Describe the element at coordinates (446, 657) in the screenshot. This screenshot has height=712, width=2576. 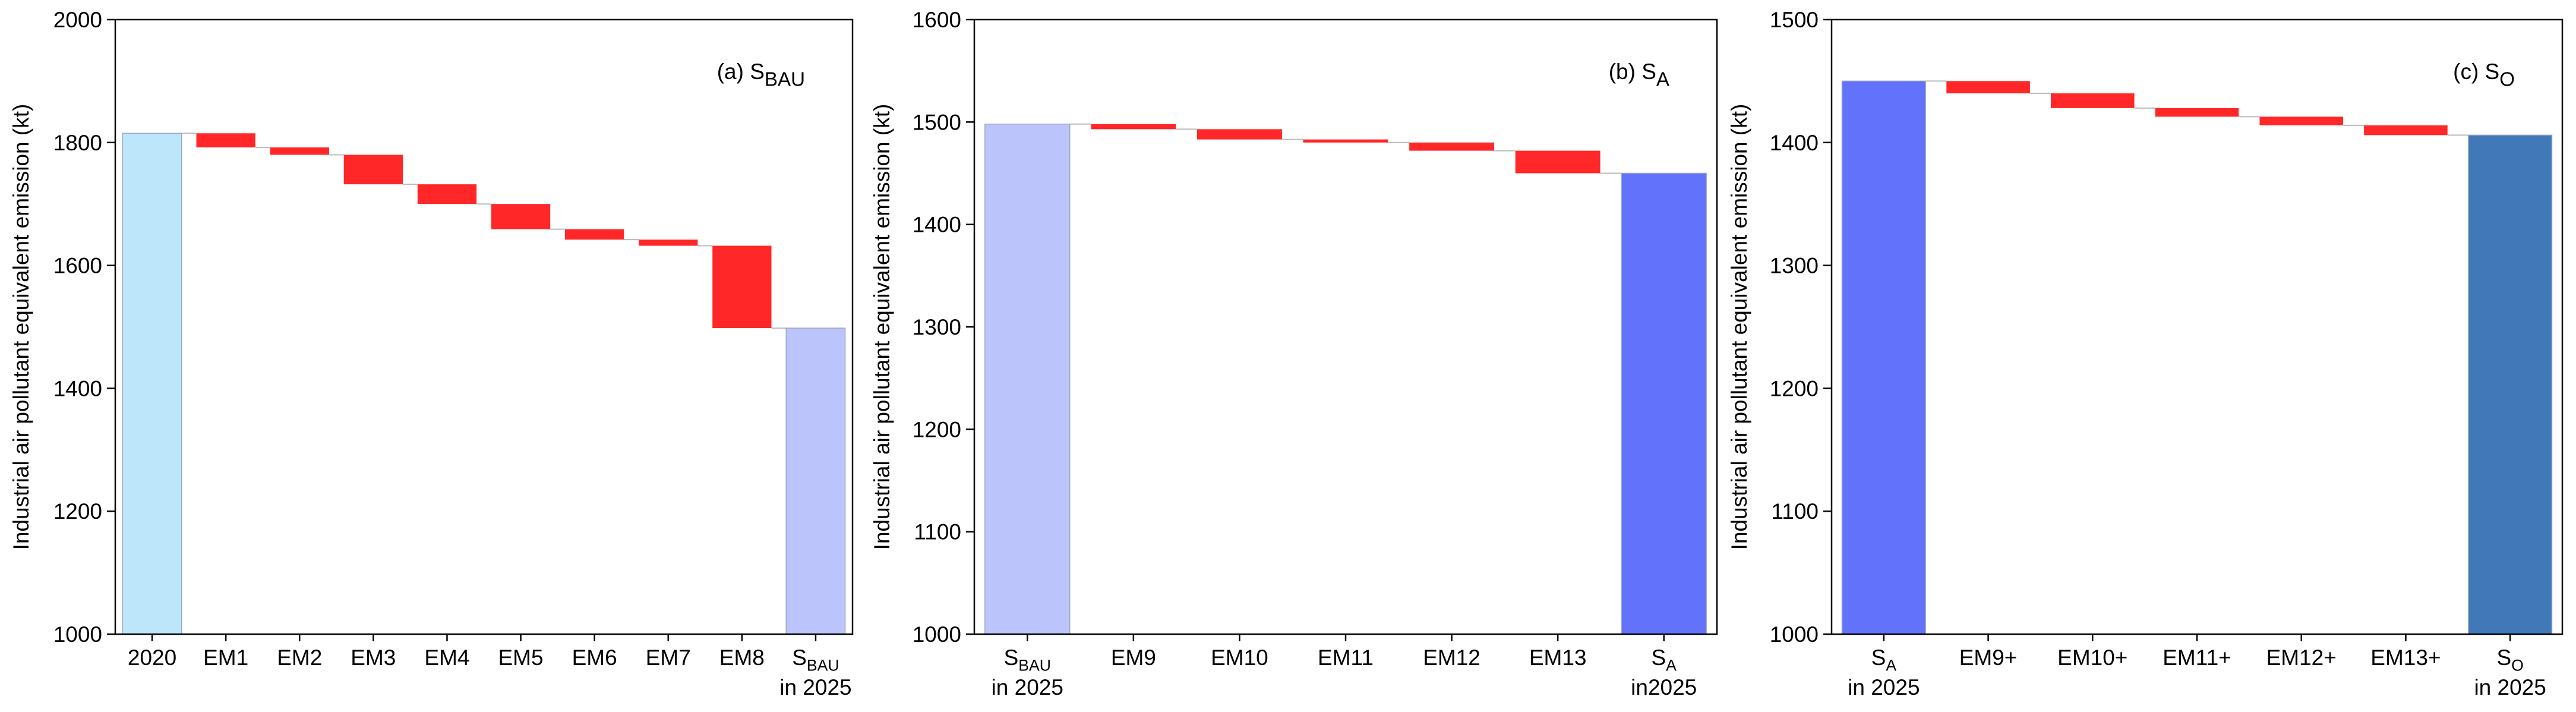
I see `x-tick-label: EM4` at that location.